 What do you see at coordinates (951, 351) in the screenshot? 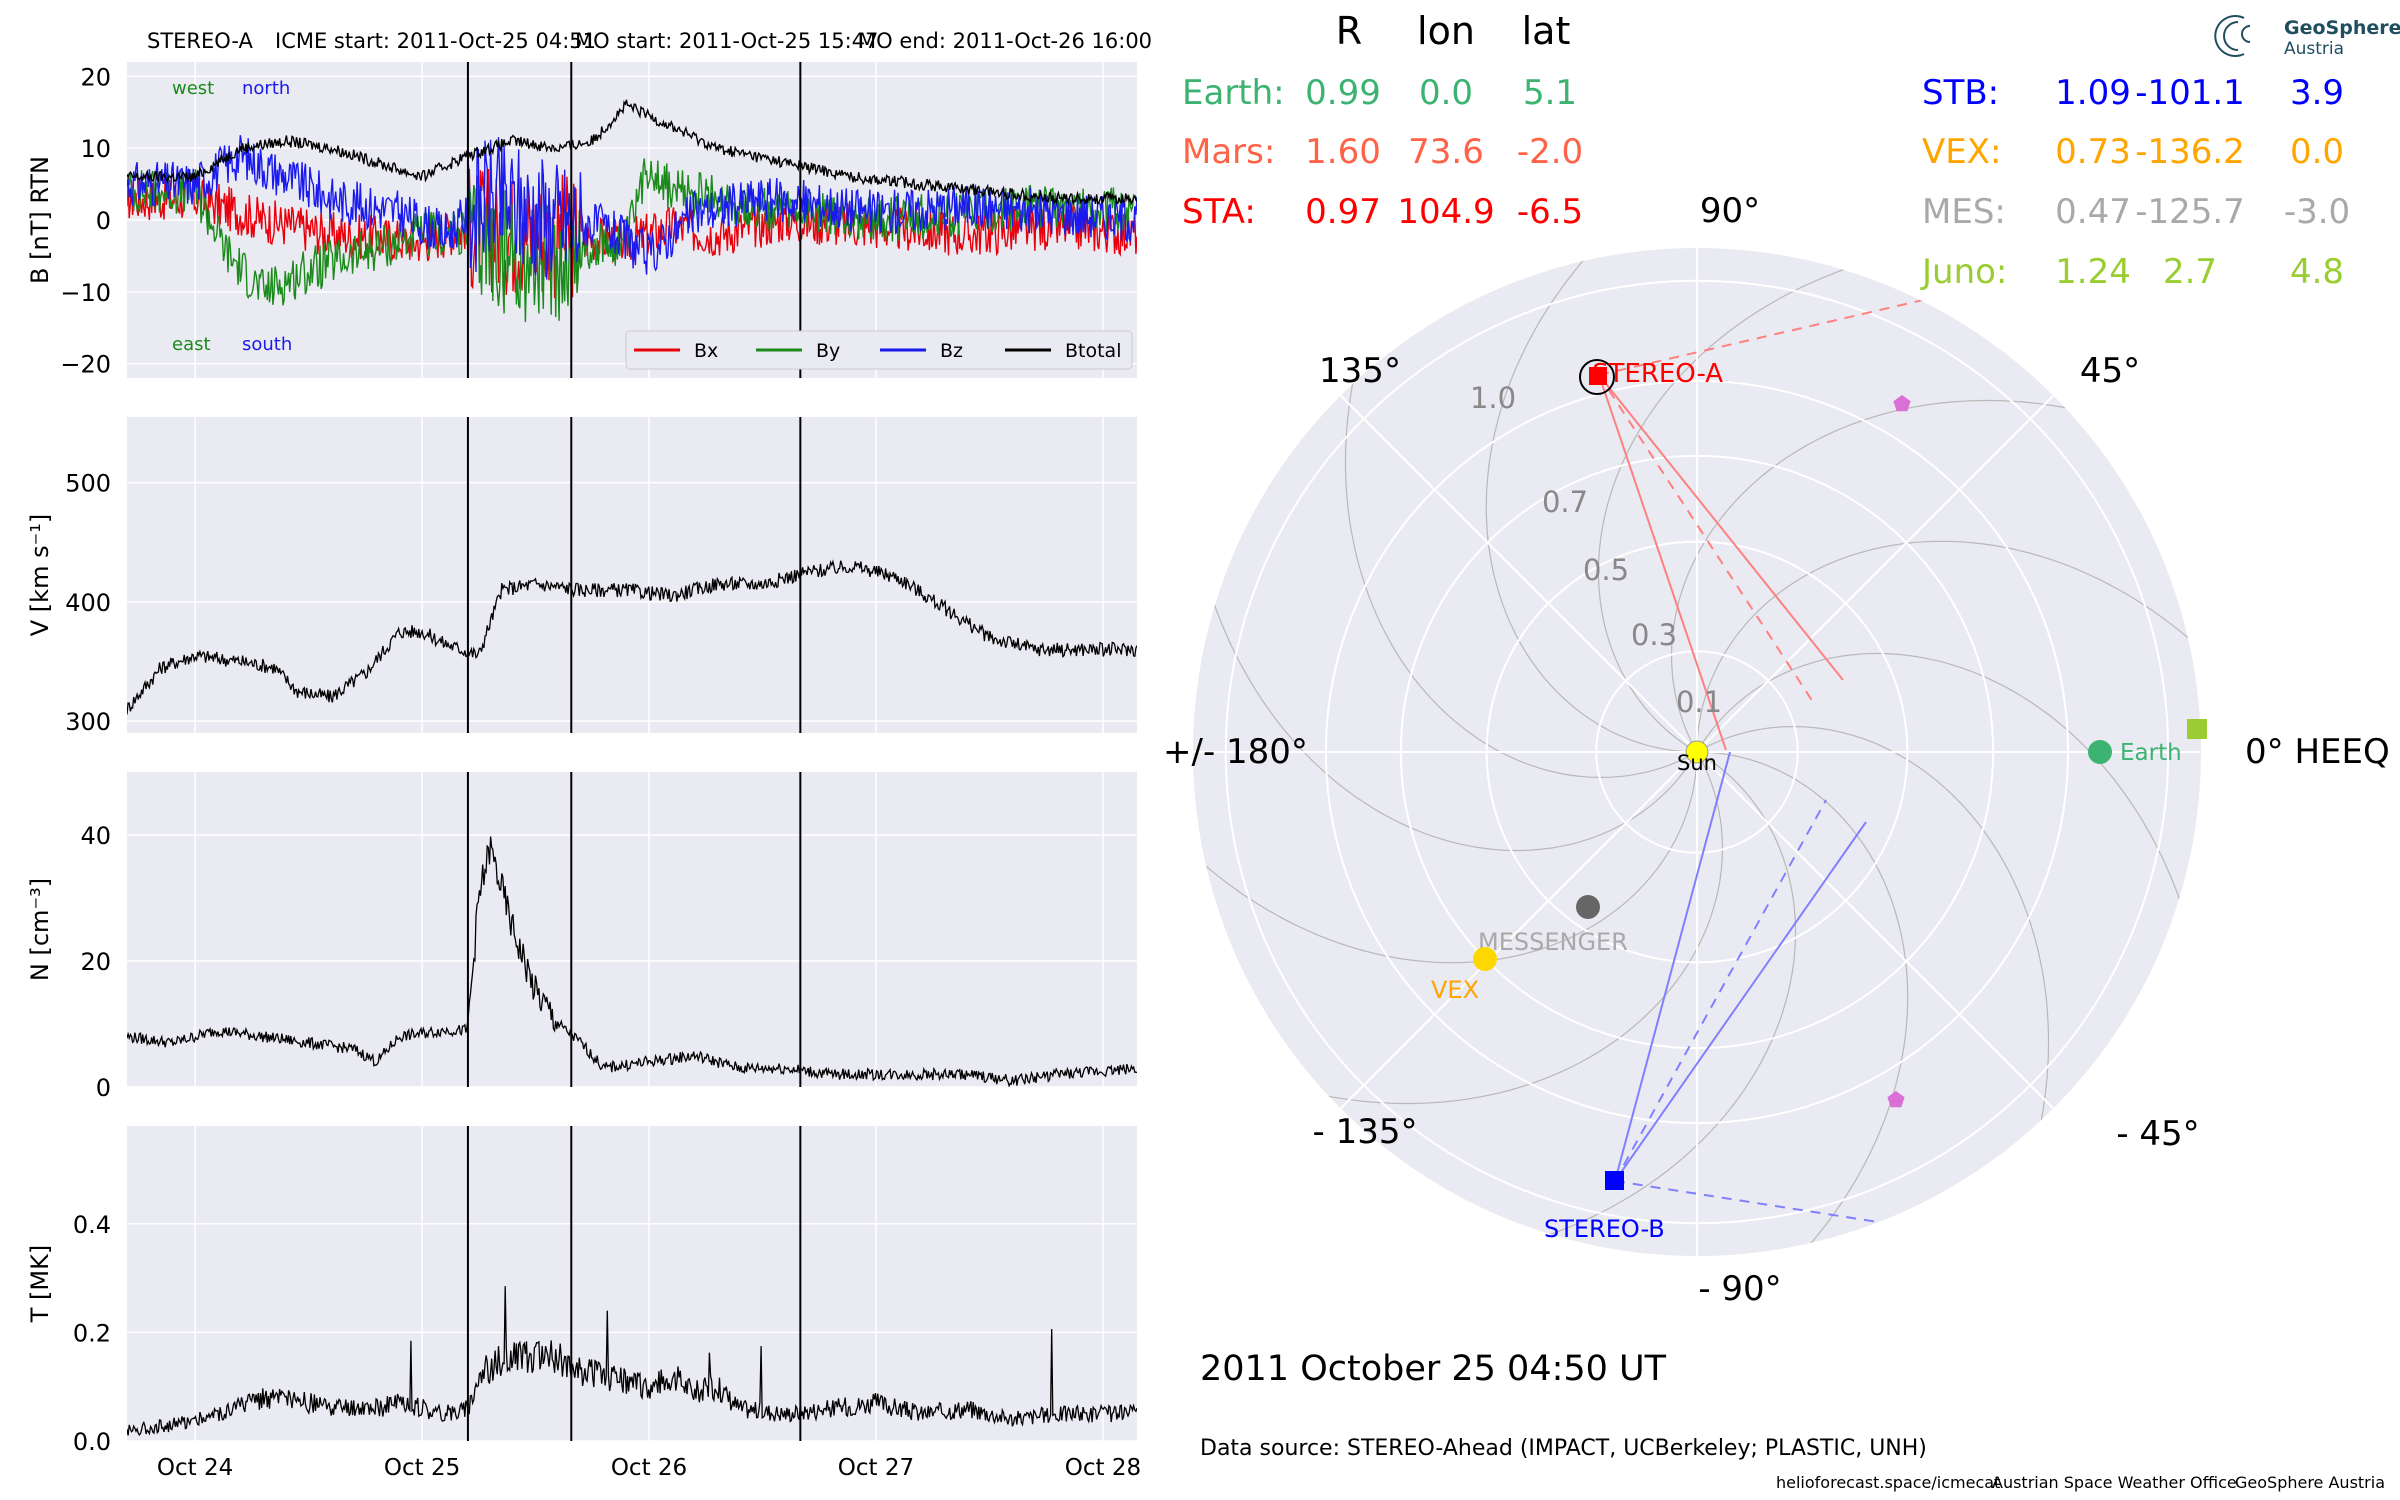
I see `legend-label-Bz: Bz` at bounding box center [951, 351].